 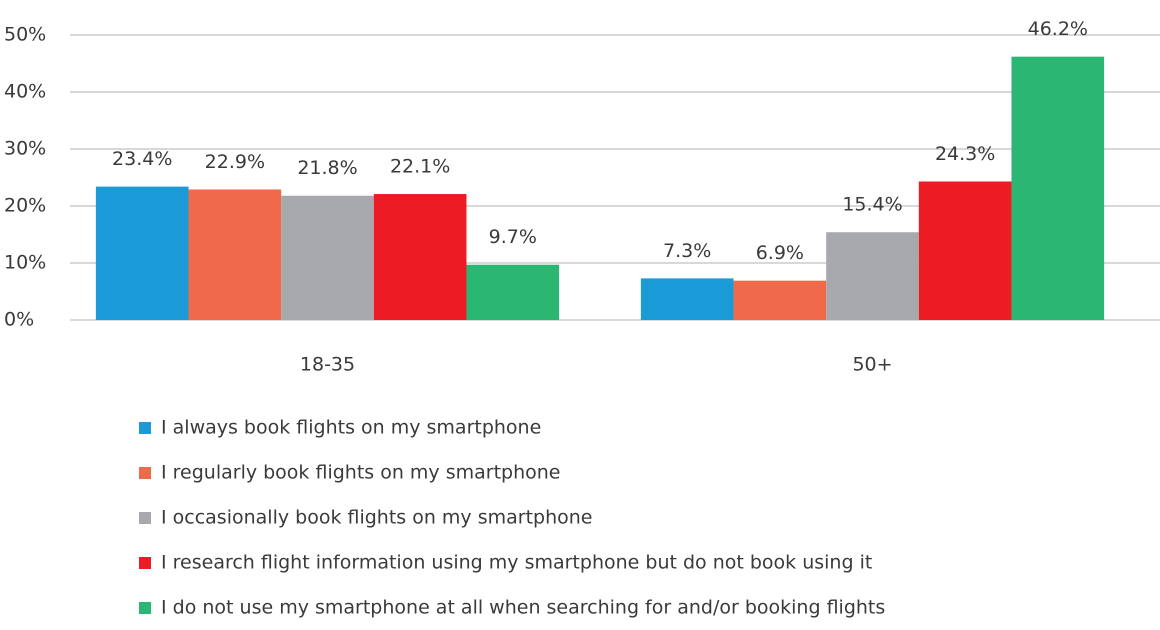 I want to click on value-label: 15.4%, so click(x=872, y=205).